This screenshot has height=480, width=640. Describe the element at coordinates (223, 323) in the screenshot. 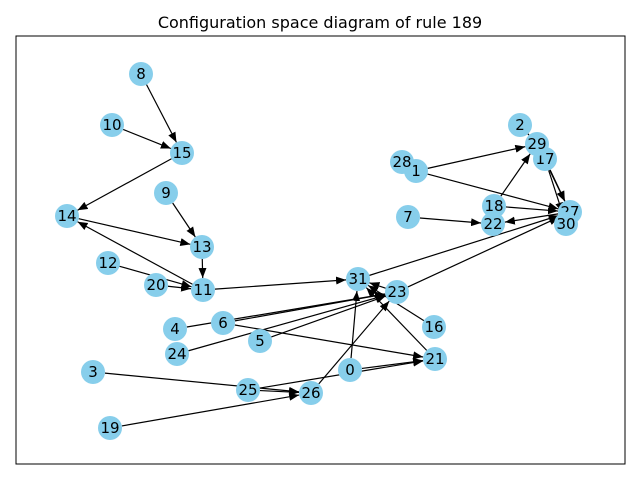

I see `node-6: 6` at that location.